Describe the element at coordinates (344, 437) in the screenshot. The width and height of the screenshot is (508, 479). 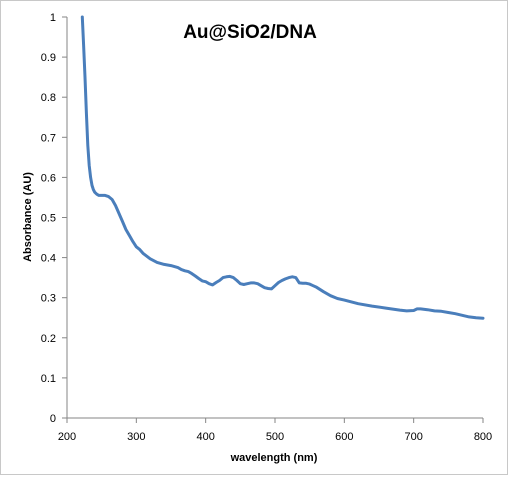
I see `x-tick-label: 600` at that location.